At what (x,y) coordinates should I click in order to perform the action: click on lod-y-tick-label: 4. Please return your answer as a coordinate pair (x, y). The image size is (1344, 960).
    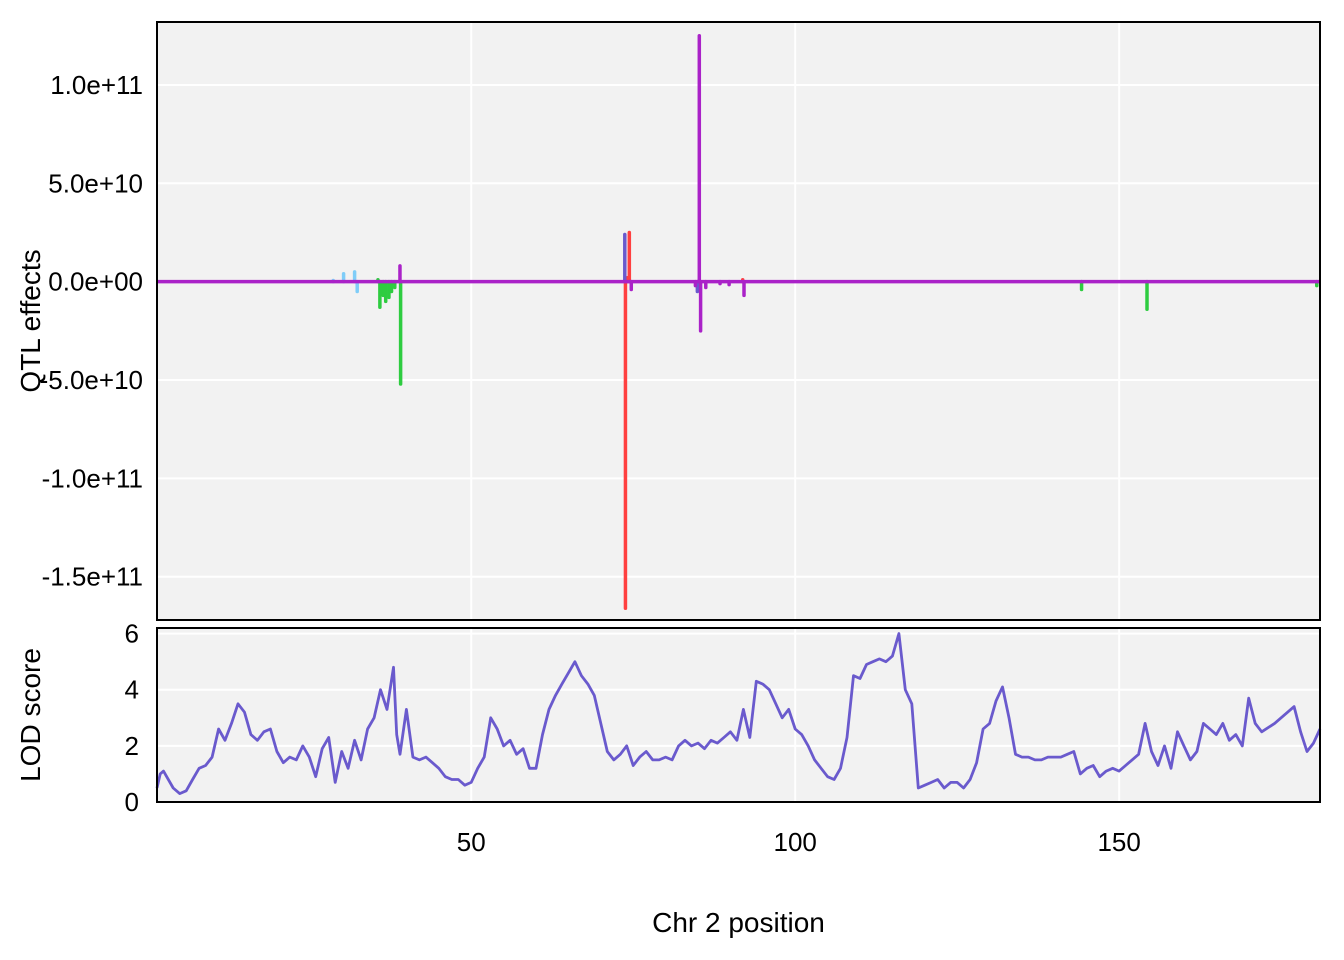
    Looking at the image, I should click on (132, 690).